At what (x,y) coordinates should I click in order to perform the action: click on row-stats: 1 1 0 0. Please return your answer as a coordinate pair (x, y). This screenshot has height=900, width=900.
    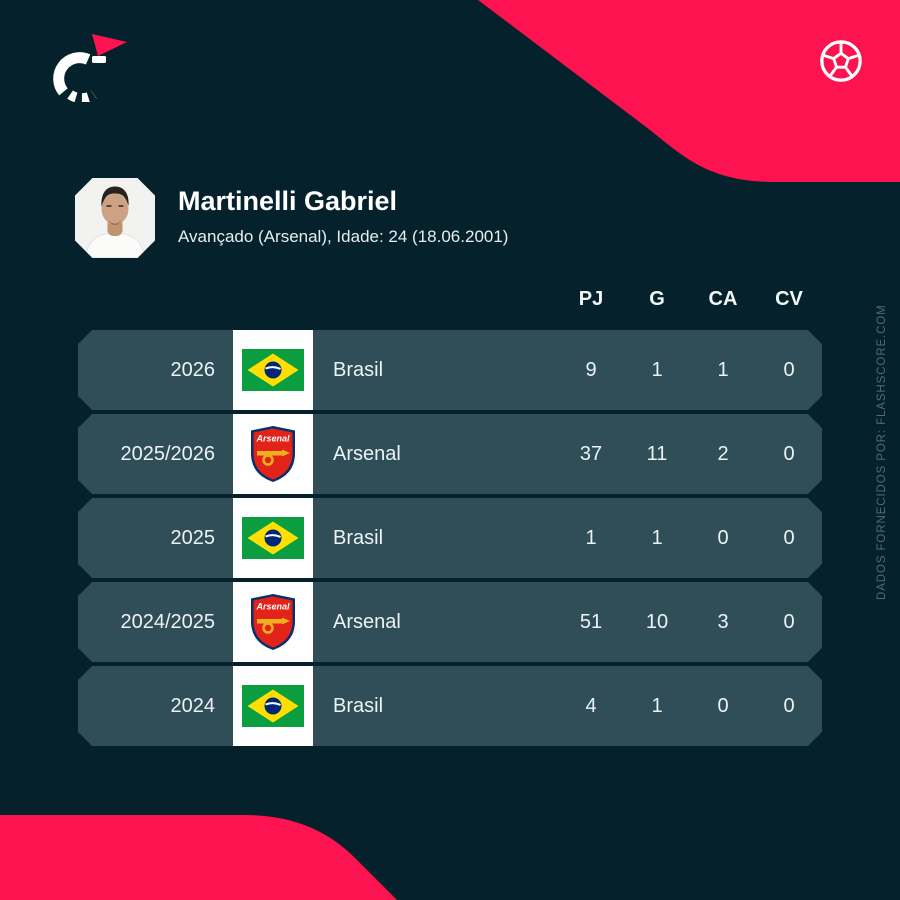
    Looking at the image, I should click on (690, 538).